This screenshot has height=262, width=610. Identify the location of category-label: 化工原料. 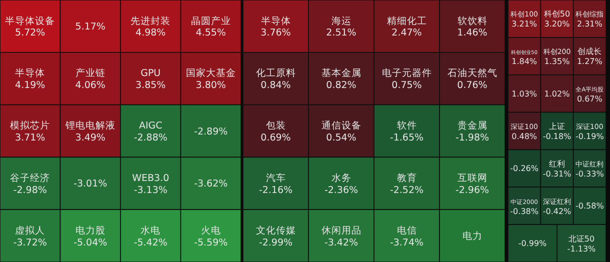
(276, 73).